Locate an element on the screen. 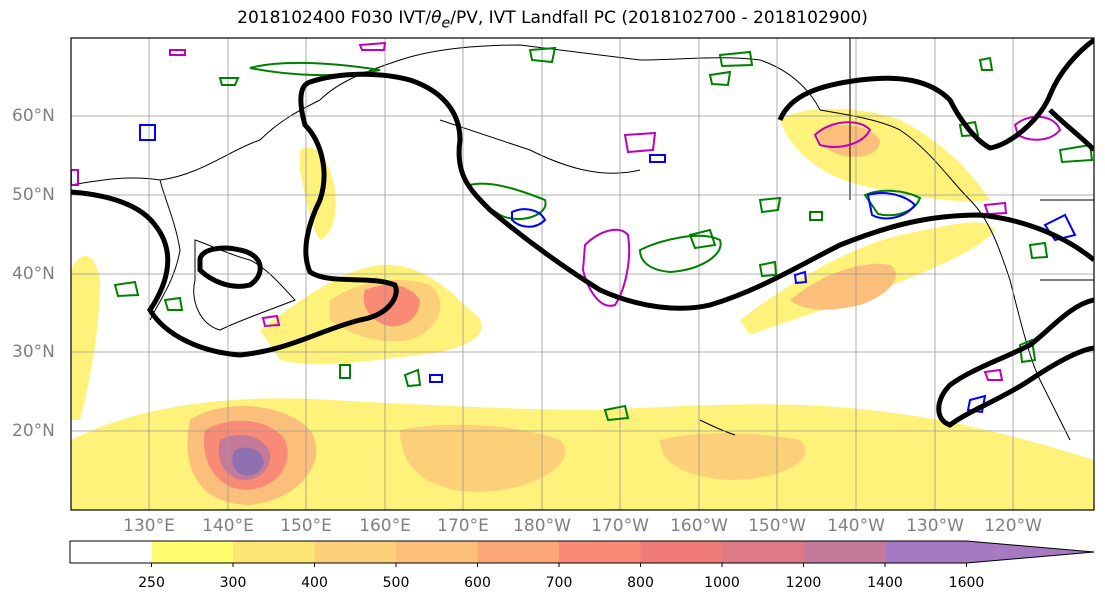 This screenshot has height=603, width=1105. colorbar-tick-label: 300 is located at coordinates (233, 583).